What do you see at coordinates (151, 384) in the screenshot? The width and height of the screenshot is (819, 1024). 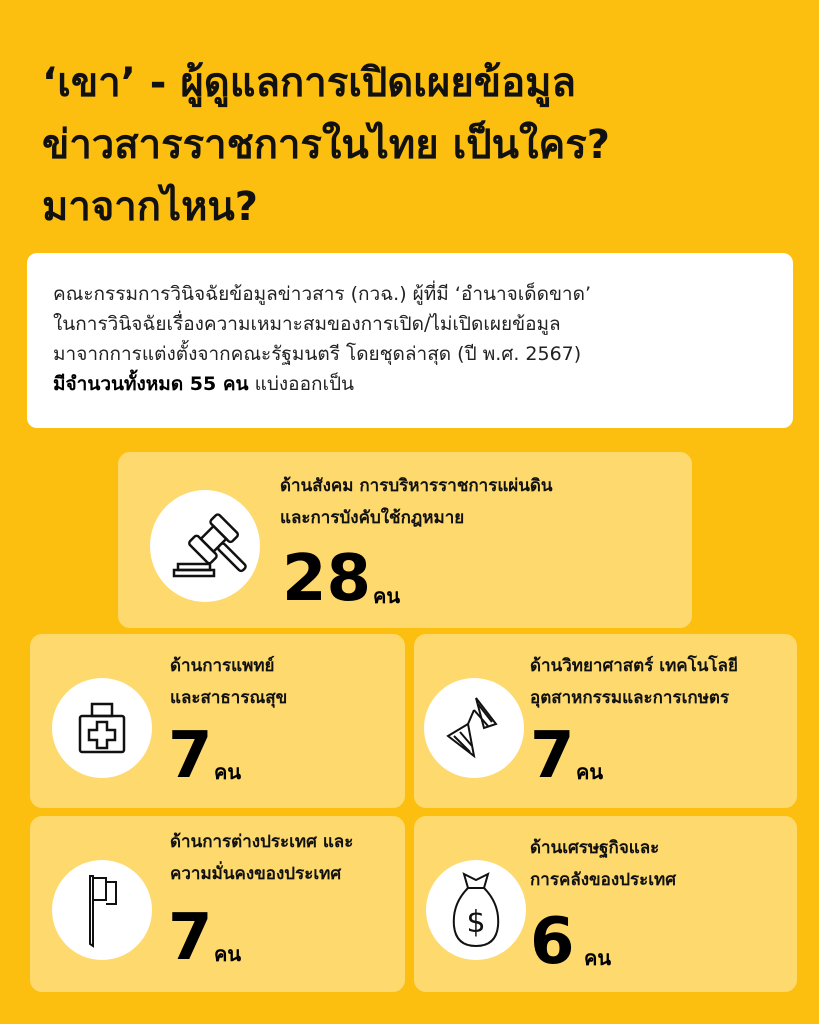 I see `intro-total: มีจำนวนทั้งหมด 55 คน` at bounding box center [151, 384].